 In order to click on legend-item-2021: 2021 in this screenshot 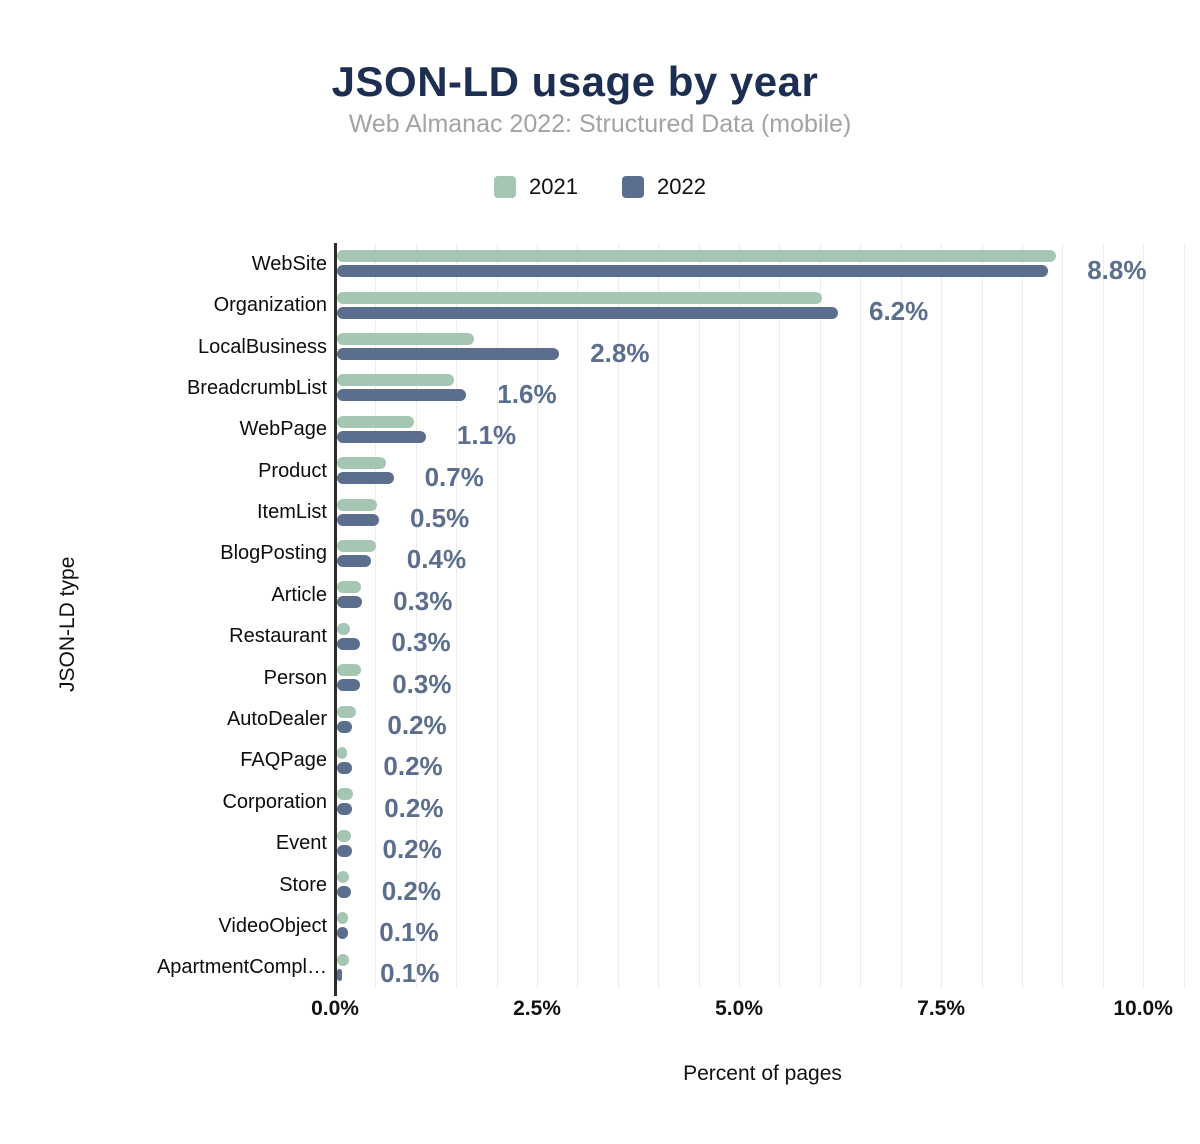, I will do `click(536, 187)`.